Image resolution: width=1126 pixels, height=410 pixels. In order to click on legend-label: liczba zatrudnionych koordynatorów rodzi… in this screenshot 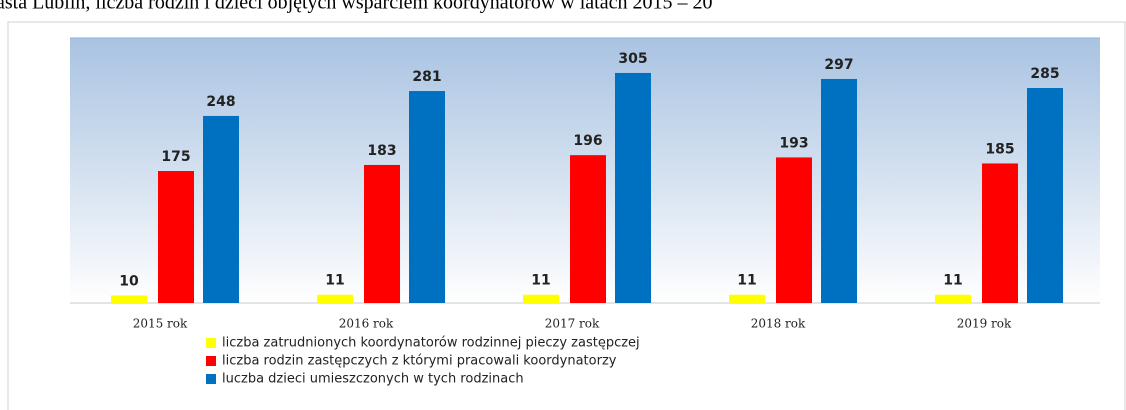, I will do `click(431, 343)`.